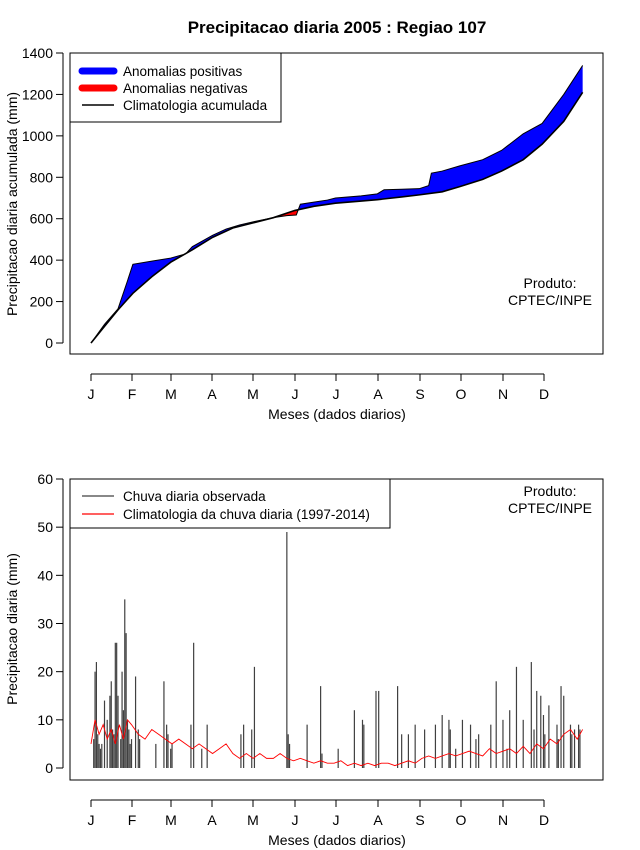 The height and width of the screenshot is (850, 640). I want to click on legend-label-clim: Climatologia acumulada, so click(195, 105).